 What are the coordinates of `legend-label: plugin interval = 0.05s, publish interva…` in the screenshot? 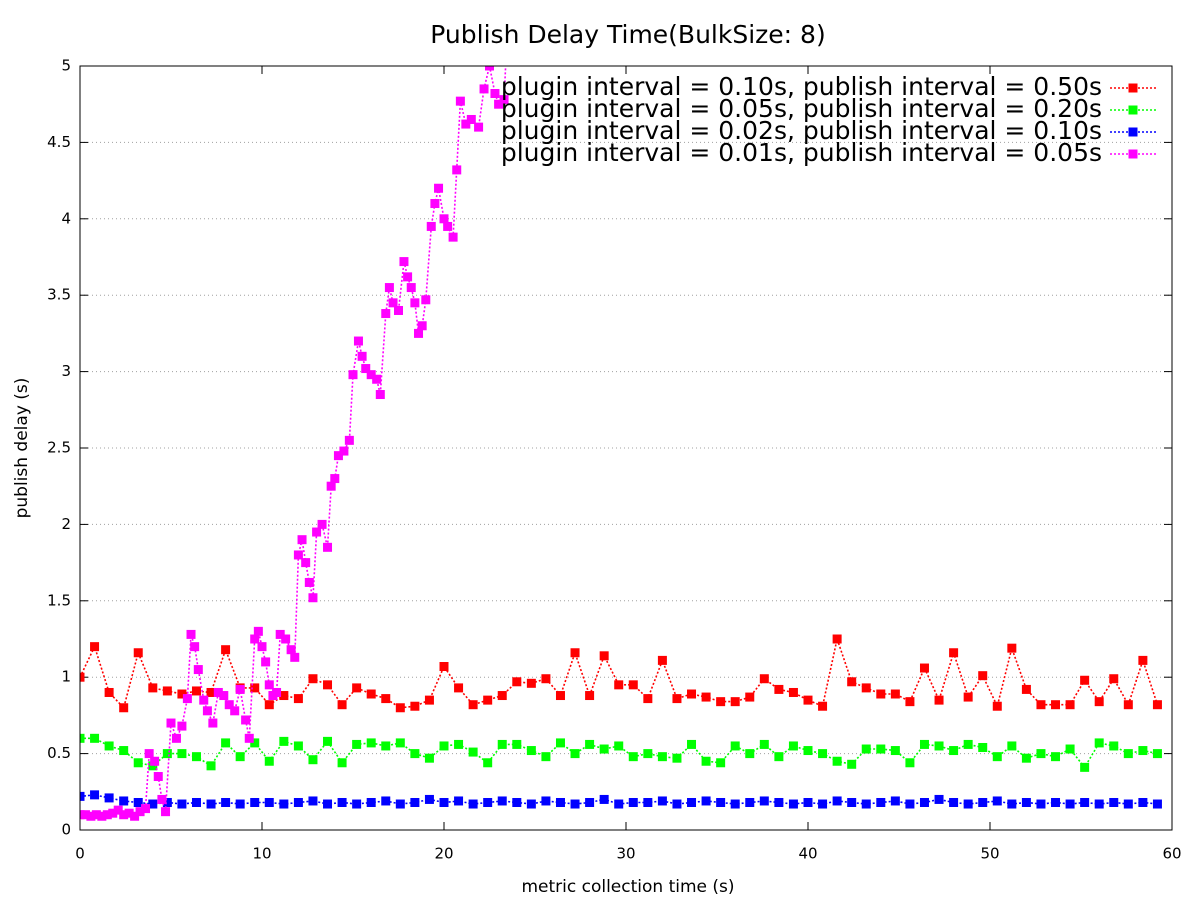 It's located at (801, 108).